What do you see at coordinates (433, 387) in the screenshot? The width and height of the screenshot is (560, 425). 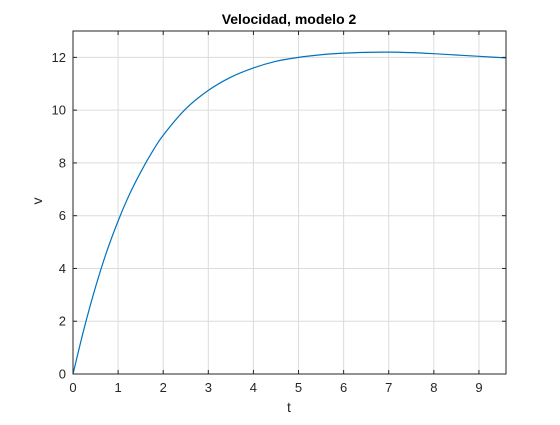 I see `x-tick-label: 8` at bounding box center [433, 387].